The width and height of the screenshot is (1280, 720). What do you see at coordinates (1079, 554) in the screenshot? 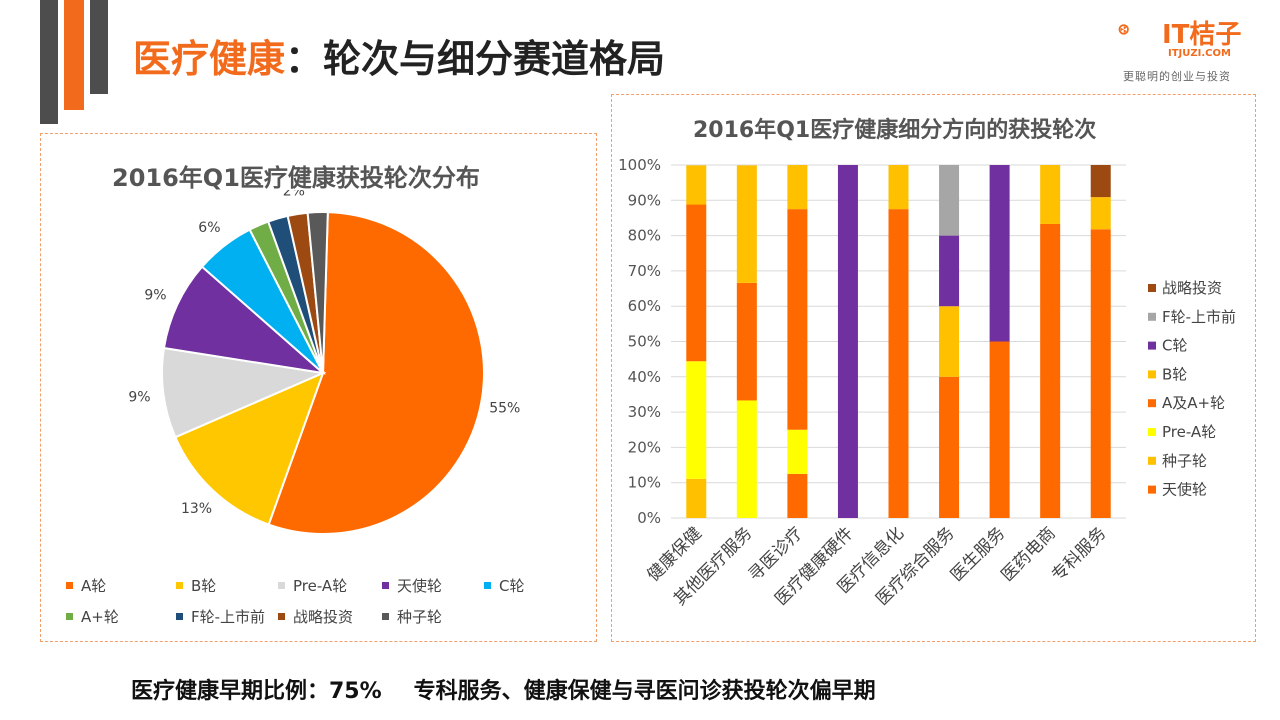
I see `x-category-label: 专科服务` at bounding box center [1079, 554].